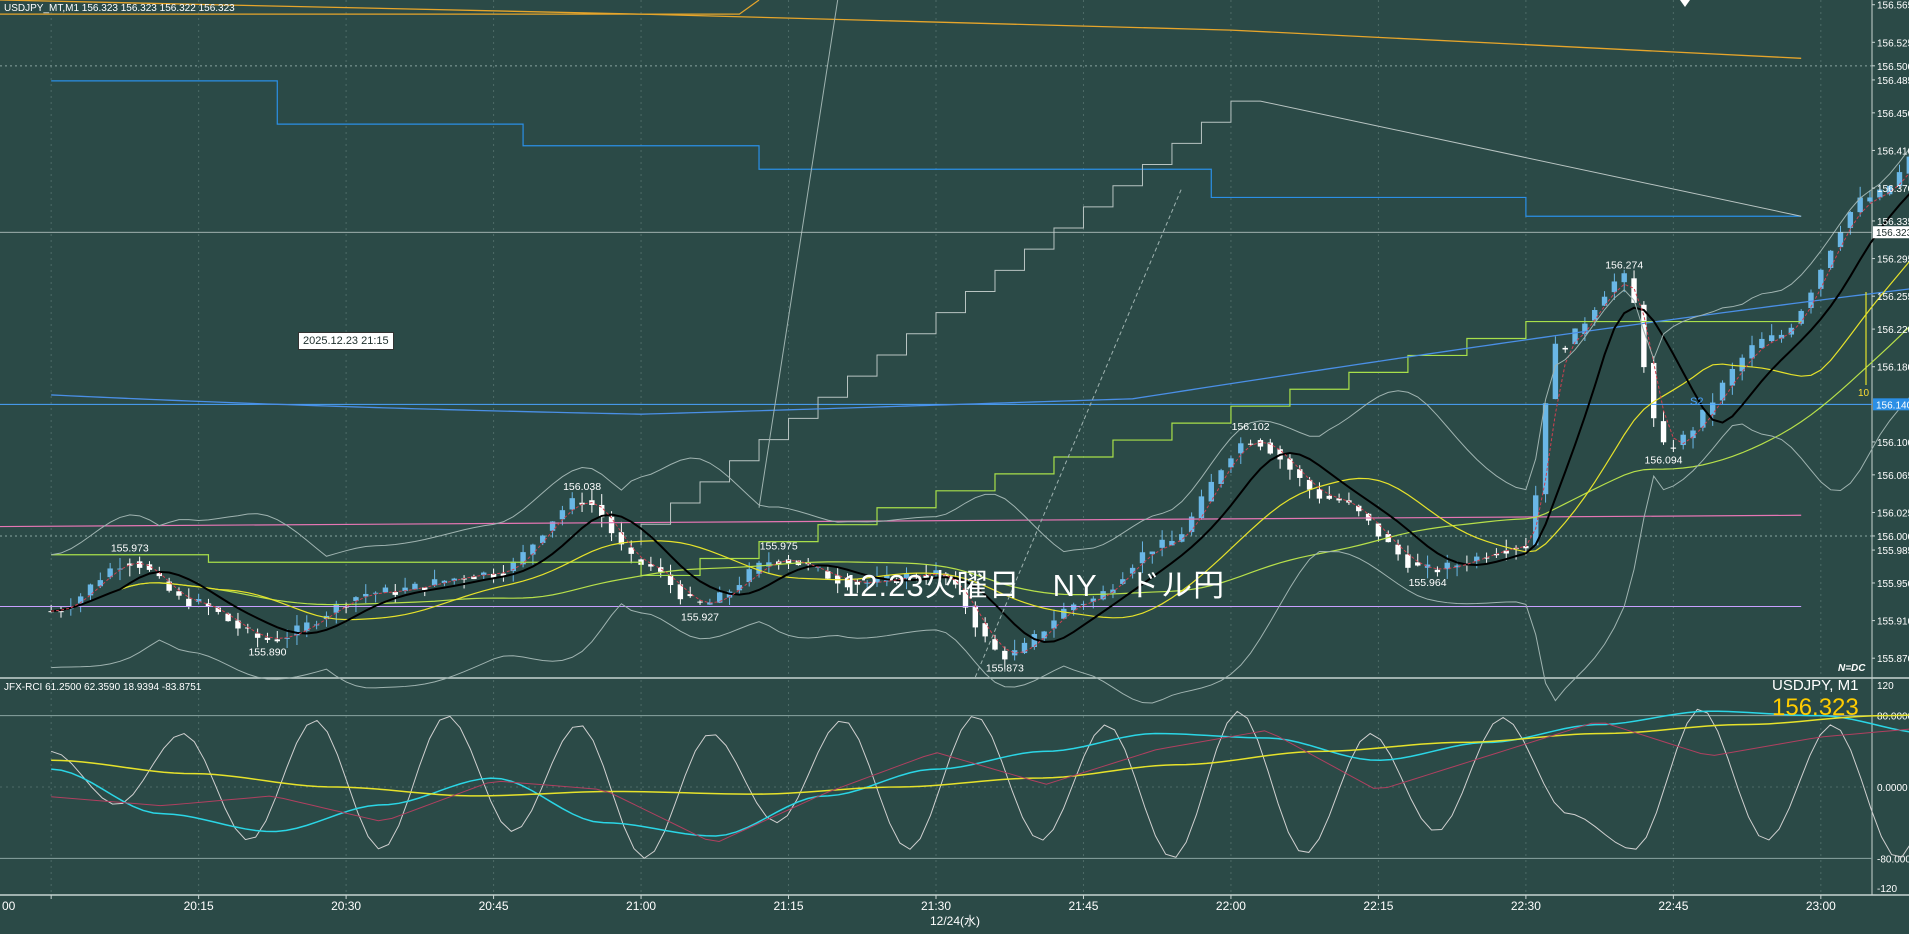 The image size is (1909, 934). Describe the element at coordinates (1893, 476) in the screenshot. I see `y-tick-label: 156.065` at that location.